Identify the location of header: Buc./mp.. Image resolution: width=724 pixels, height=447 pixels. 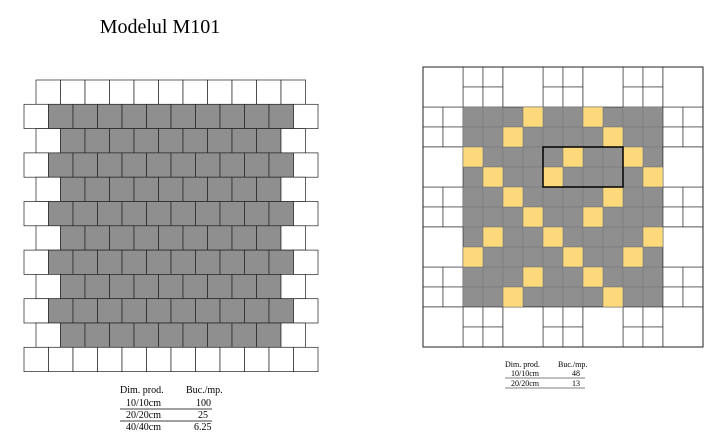
(204, 390).